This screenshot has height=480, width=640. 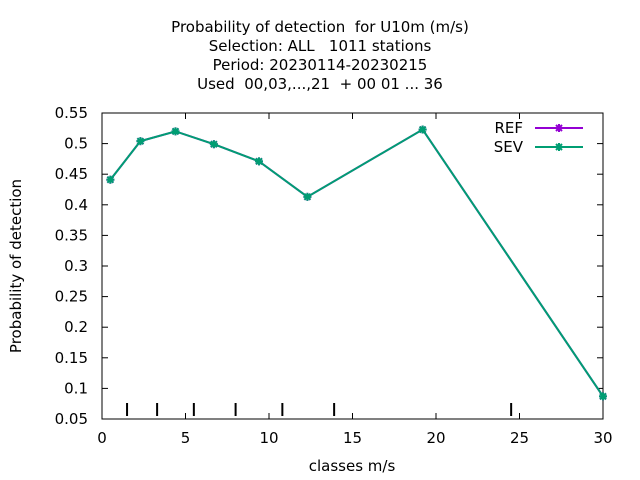 I want to click on y-tick-label: 0.2, so click(x=76, y=327).